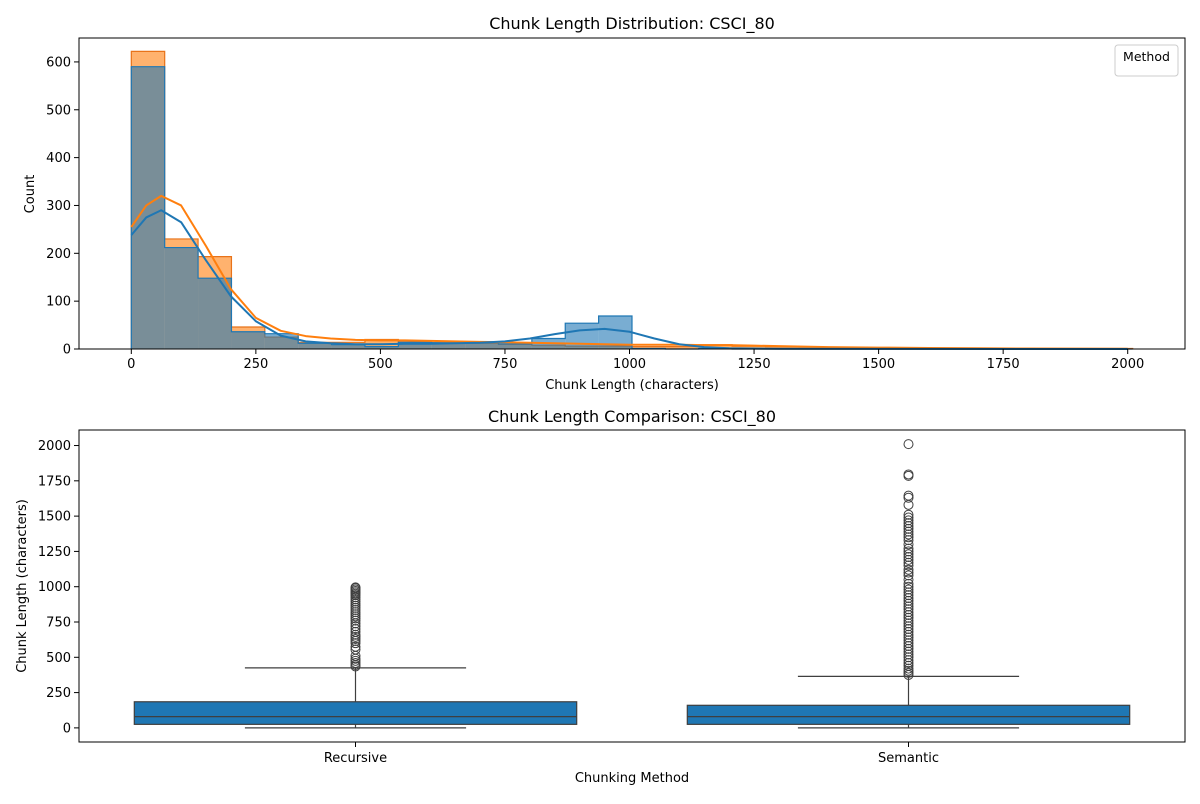 This screenshot has height=804, width=1200. What do you see at coordinates (54, 481) in the screenshot?
I see `y-tick-label: 1750` at bounding box center [54, 481].